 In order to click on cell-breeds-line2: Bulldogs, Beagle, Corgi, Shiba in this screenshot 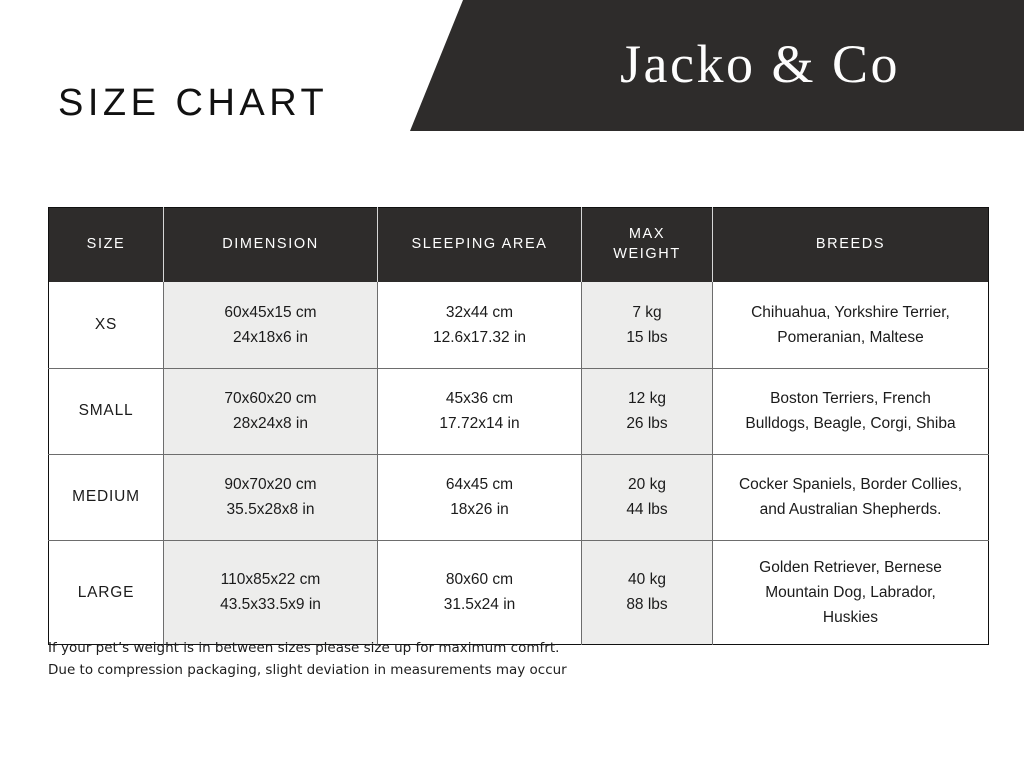, I will do `click(850, 423)`.